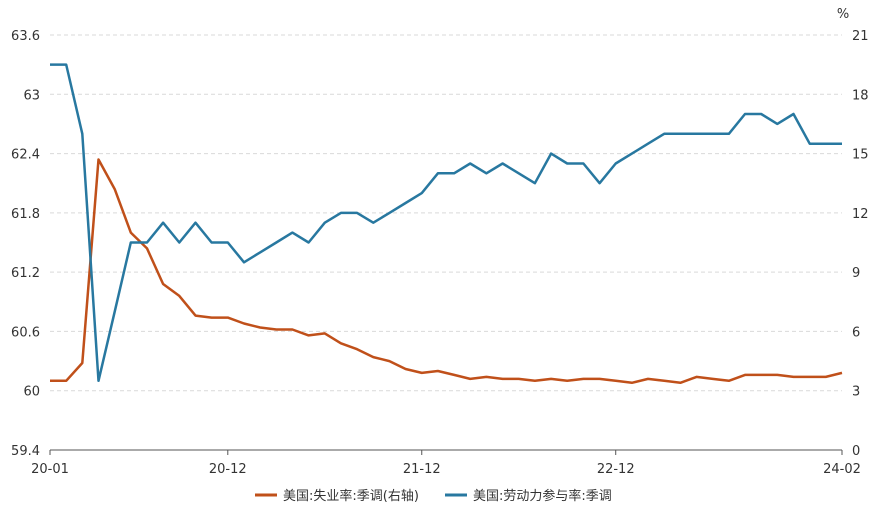  I want to click on y-left-tick-label: 59.4, so click(25, 451).